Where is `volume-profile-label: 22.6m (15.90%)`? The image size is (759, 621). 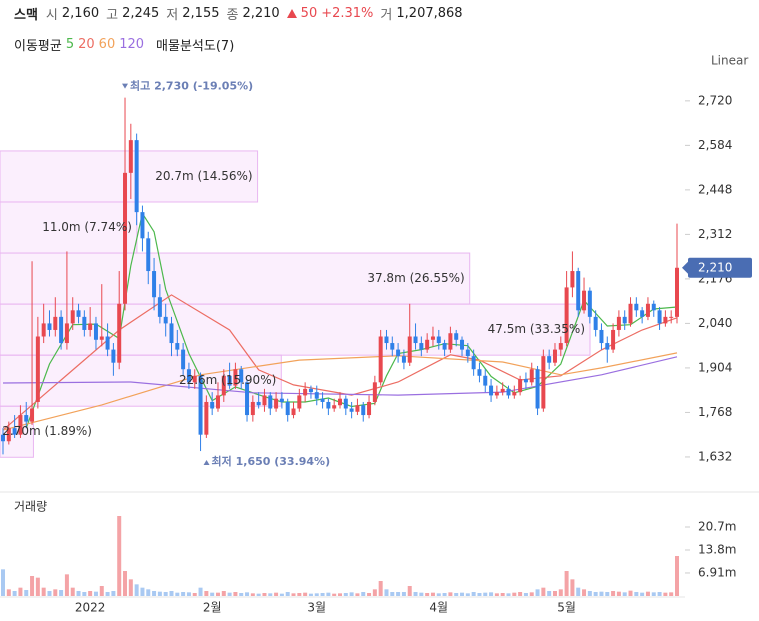
volume-profile-label: 22.6m (15.90%) is located at coordinates (227, 380).